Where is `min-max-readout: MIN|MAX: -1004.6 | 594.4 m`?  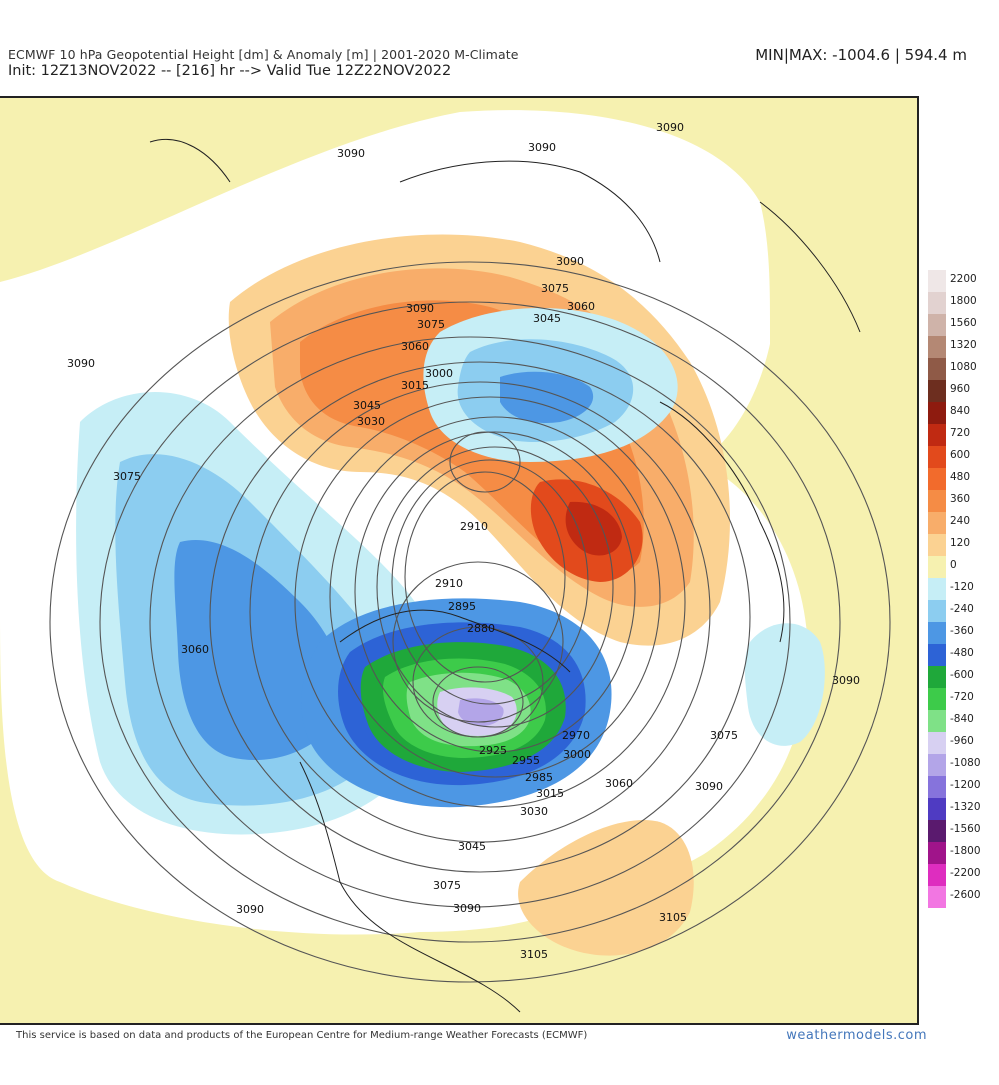
min-max-readout: MIN|MAX: -1004.6 | 594.4 m is located at coordinates (861, 55).